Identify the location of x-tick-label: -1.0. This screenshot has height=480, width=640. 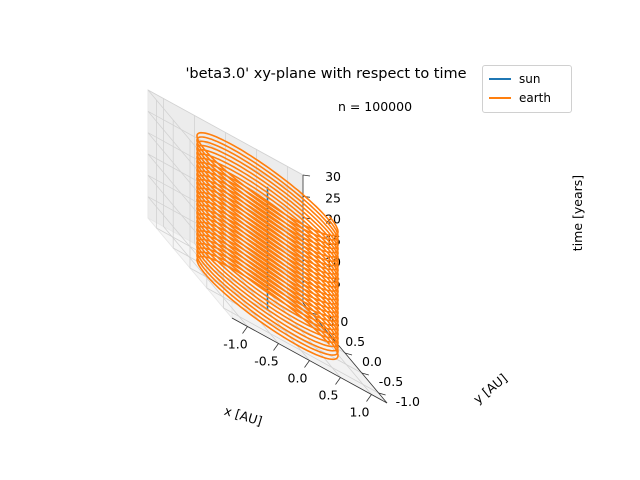
(235, 344).